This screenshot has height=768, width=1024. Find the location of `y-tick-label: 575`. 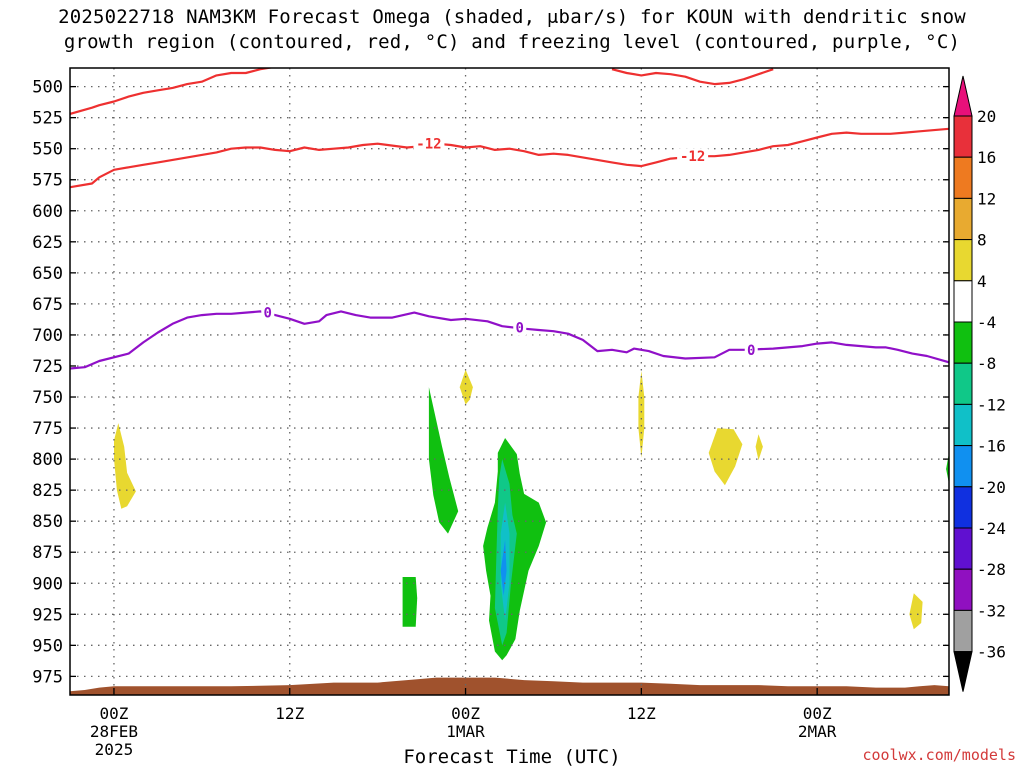

y-tick-label: 575 is located at coordinates (47, 181).